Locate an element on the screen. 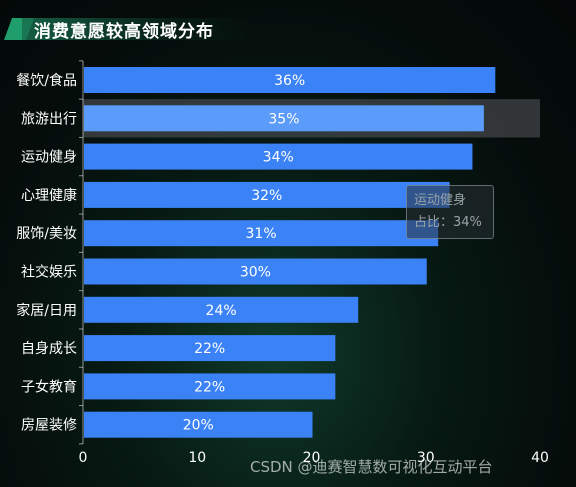 This screenshot has width=576, height=487. data-label: 20% is located at coordinates (198, 426).